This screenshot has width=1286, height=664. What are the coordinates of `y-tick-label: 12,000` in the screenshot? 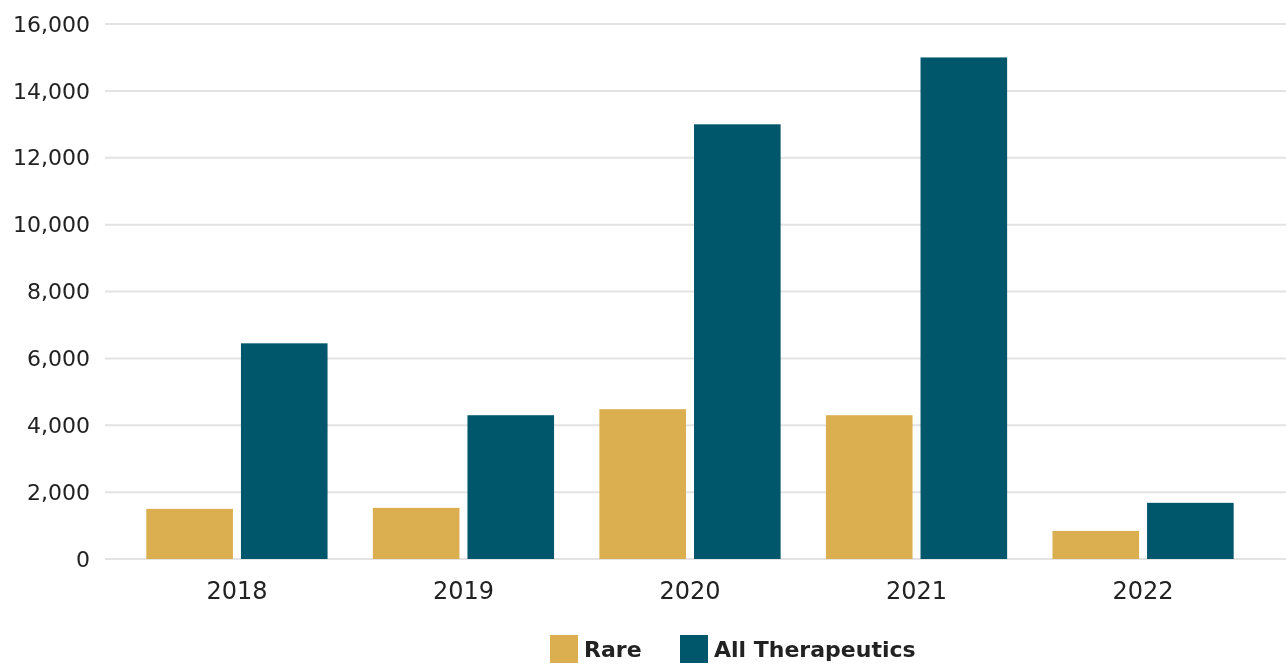 It's located at (51, 158).